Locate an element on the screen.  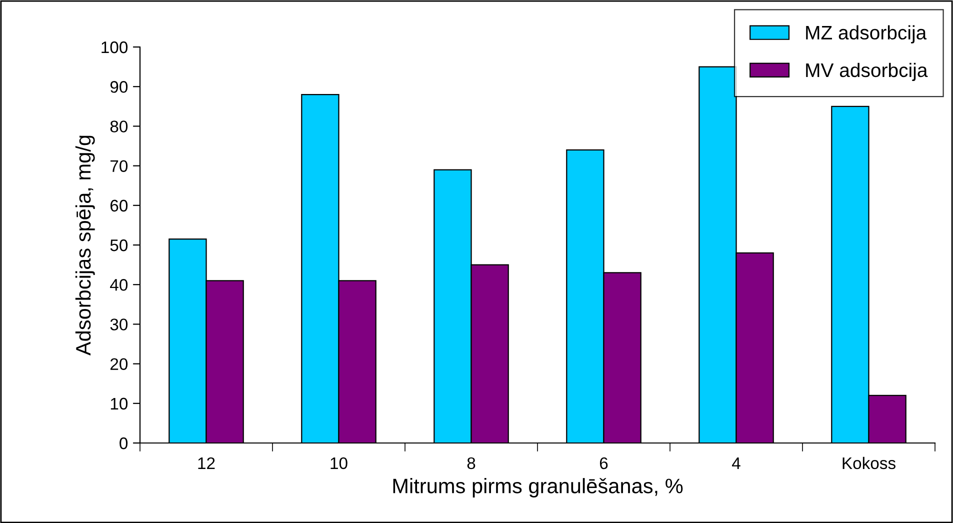
legend-label: MV adsorbcija is located at coordinates (867, 71).